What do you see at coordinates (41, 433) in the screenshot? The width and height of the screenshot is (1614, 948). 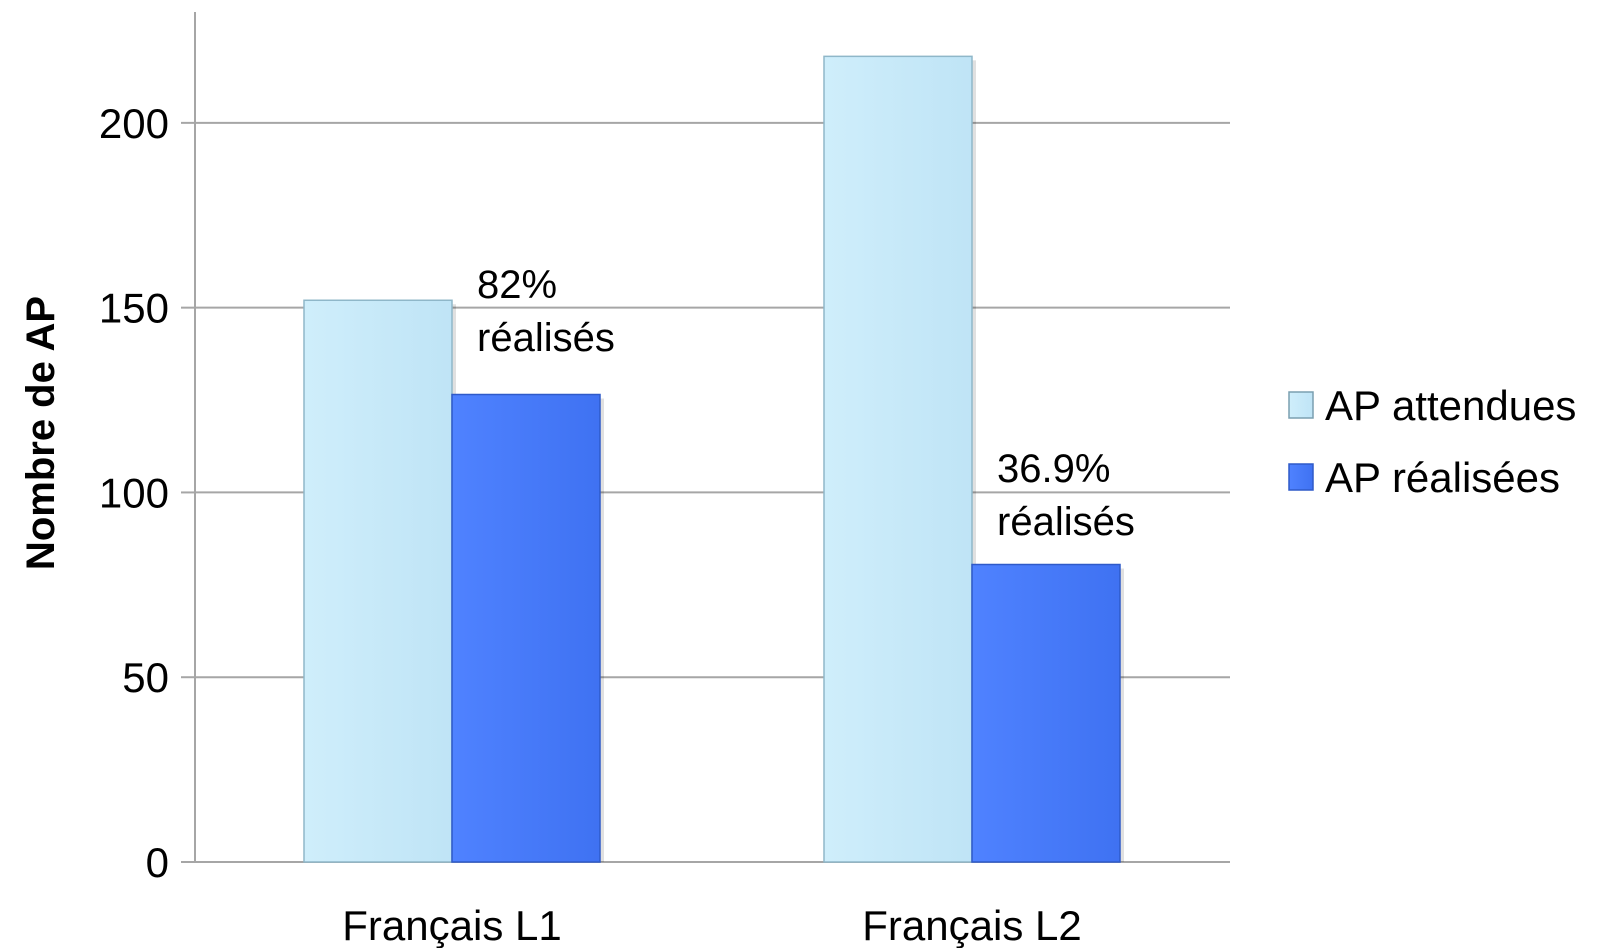 I see `y-axis-label: Nombre de AP` at bounding box center [41, 433].